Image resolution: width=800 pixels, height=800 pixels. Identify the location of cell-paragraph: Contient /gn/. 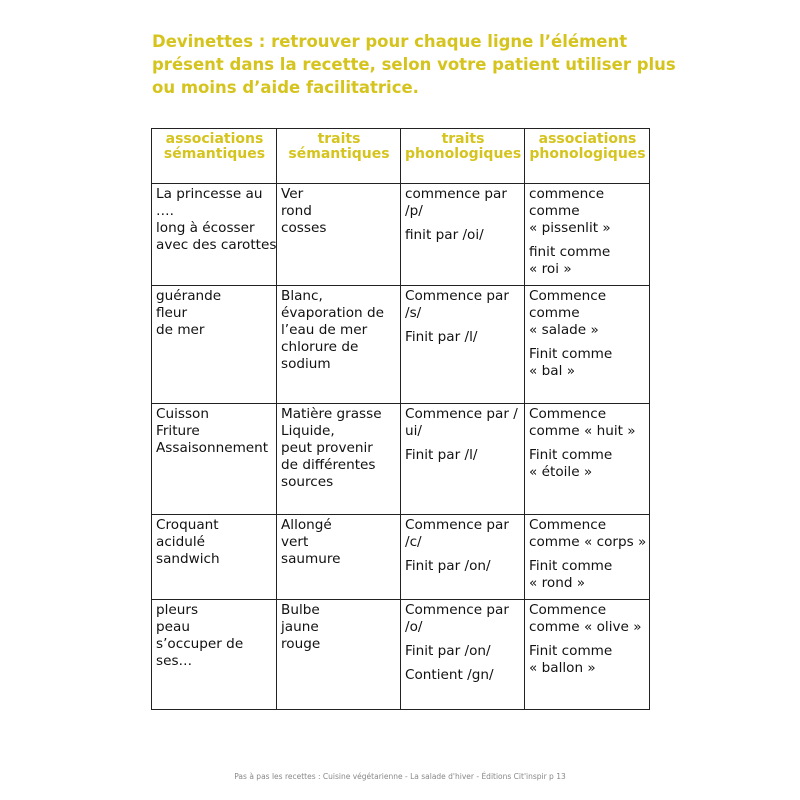
(463, 675).